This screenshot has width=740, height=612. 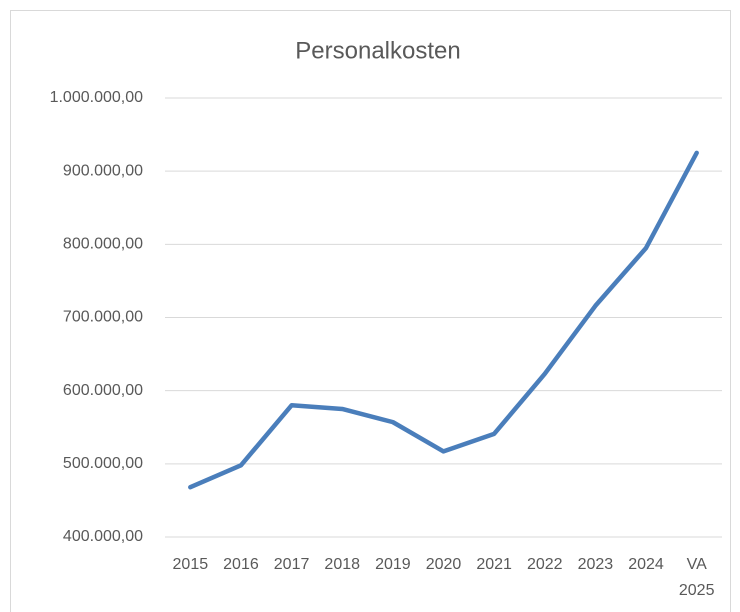 What do you see at coordinates (103, 463) in the screenshot?
I see `y-tick-label: 500.000,00` at bounding box center [103, 463].